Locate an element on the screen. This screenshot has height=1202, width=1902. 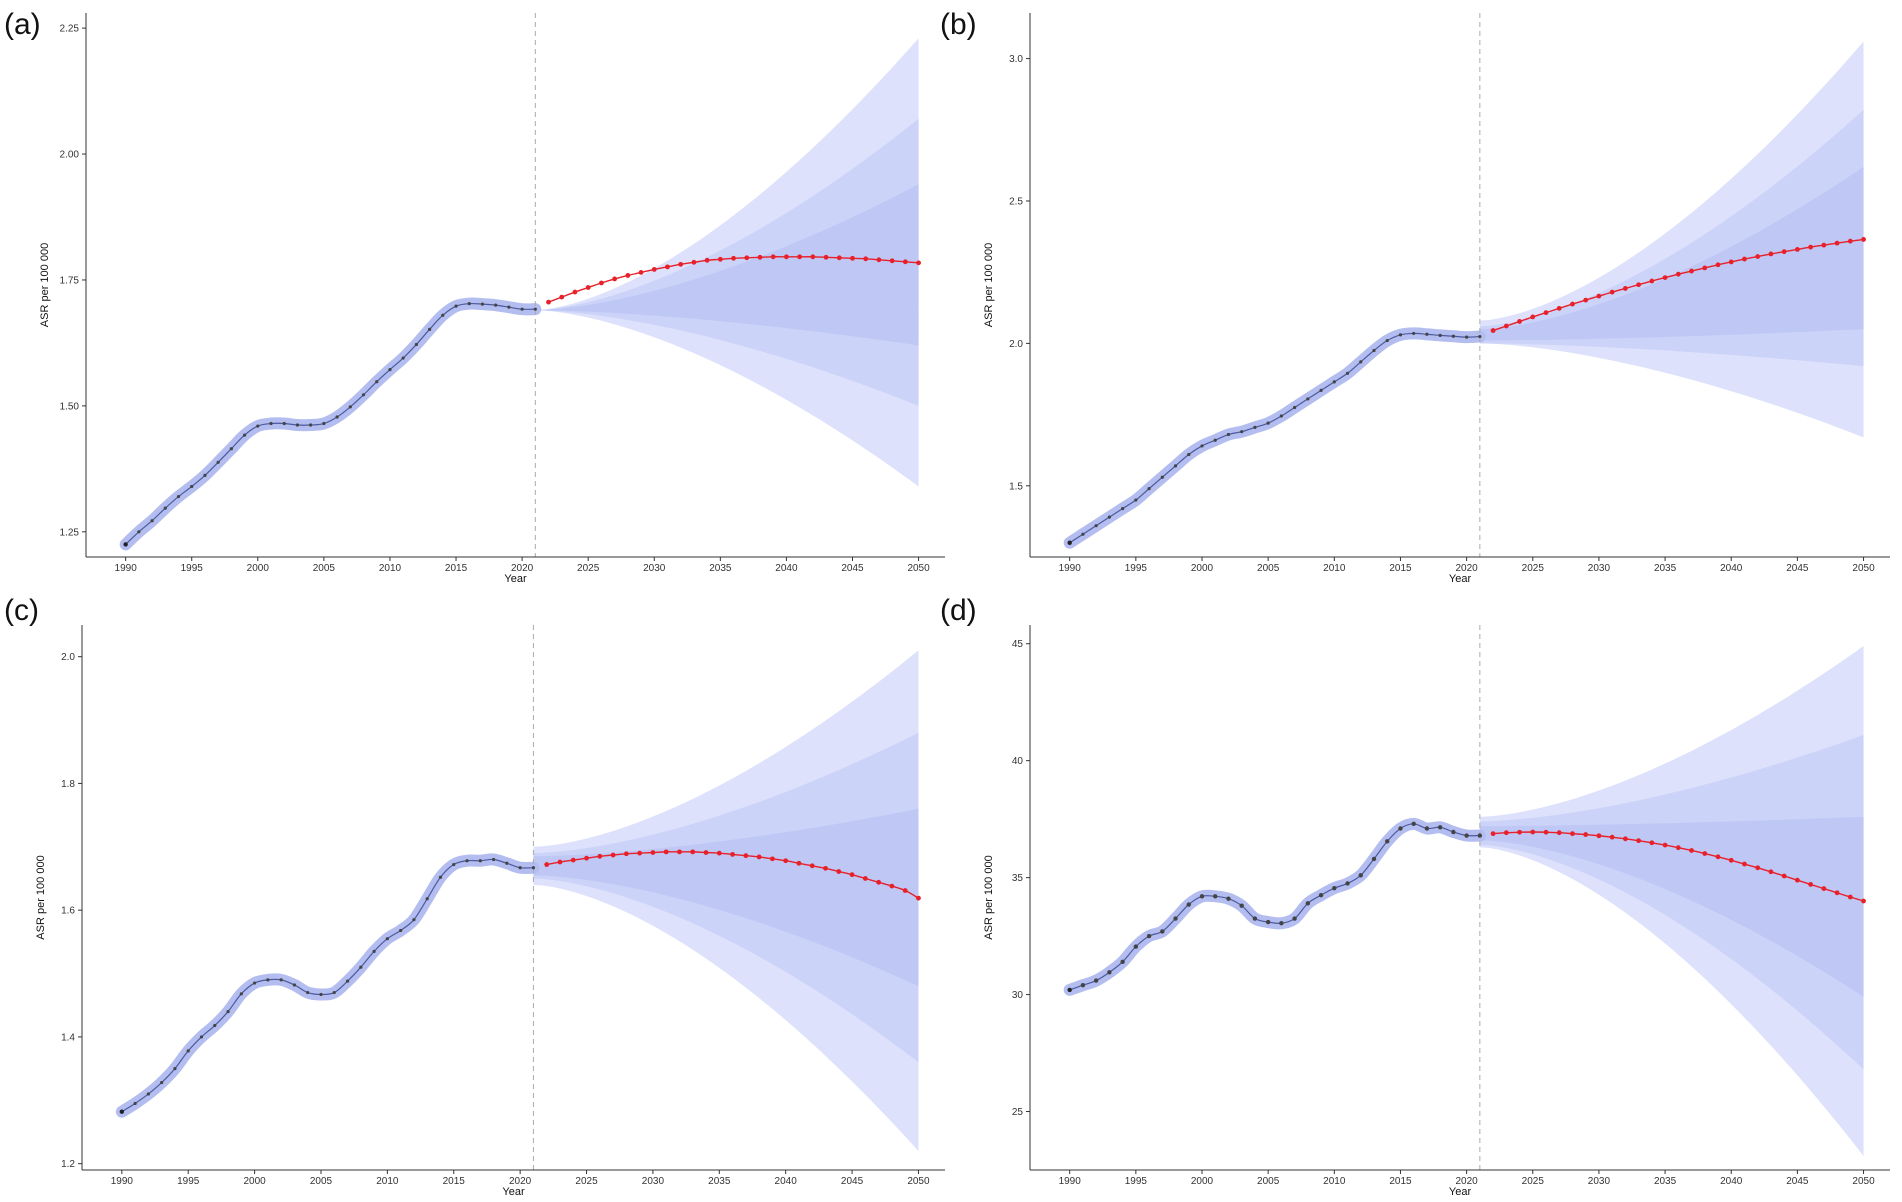
panel-c-y-tick-label: 2.0 is located at coordinates (68, 657).